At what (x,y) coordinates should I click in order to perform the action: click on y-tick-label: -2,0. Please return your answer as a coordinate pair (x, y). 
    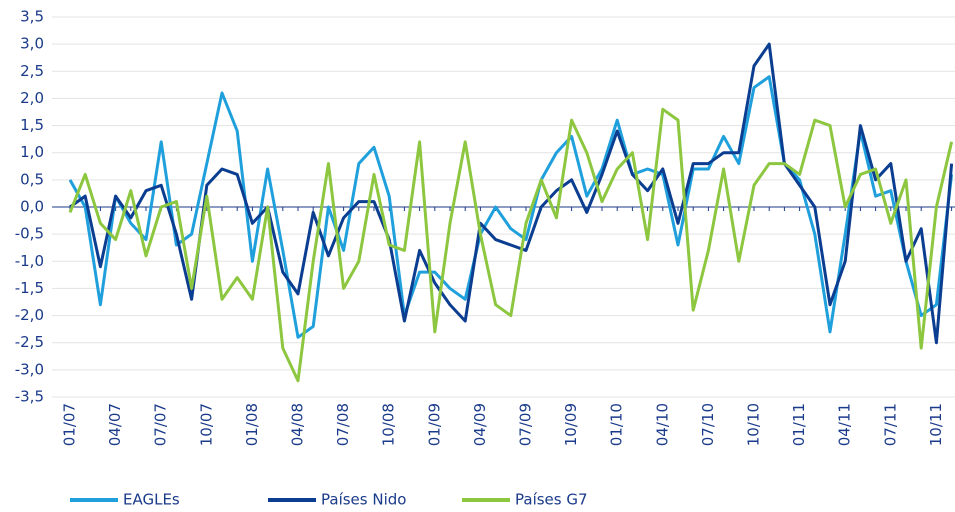
    Looking at the image, I should click on (29, 315).